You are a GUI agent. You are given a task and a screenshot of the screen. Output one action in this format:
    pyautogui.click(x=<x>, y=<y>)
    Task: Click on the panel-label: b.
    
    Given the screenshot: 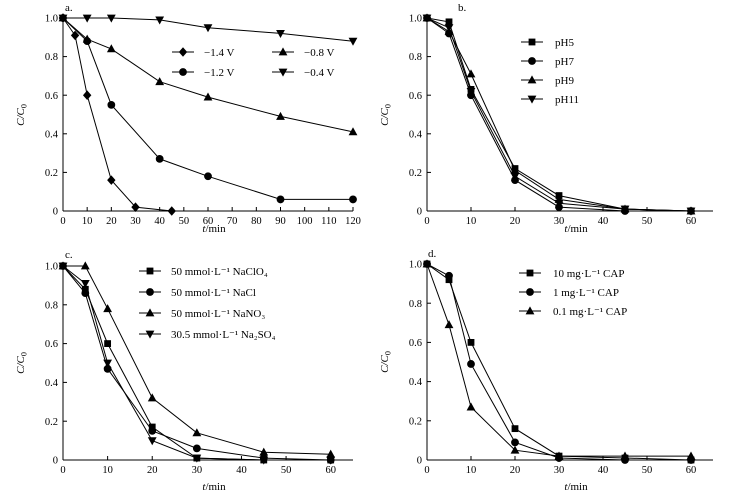 What is the action you would take?
    pyautogui.click(x=462, y=8)
    